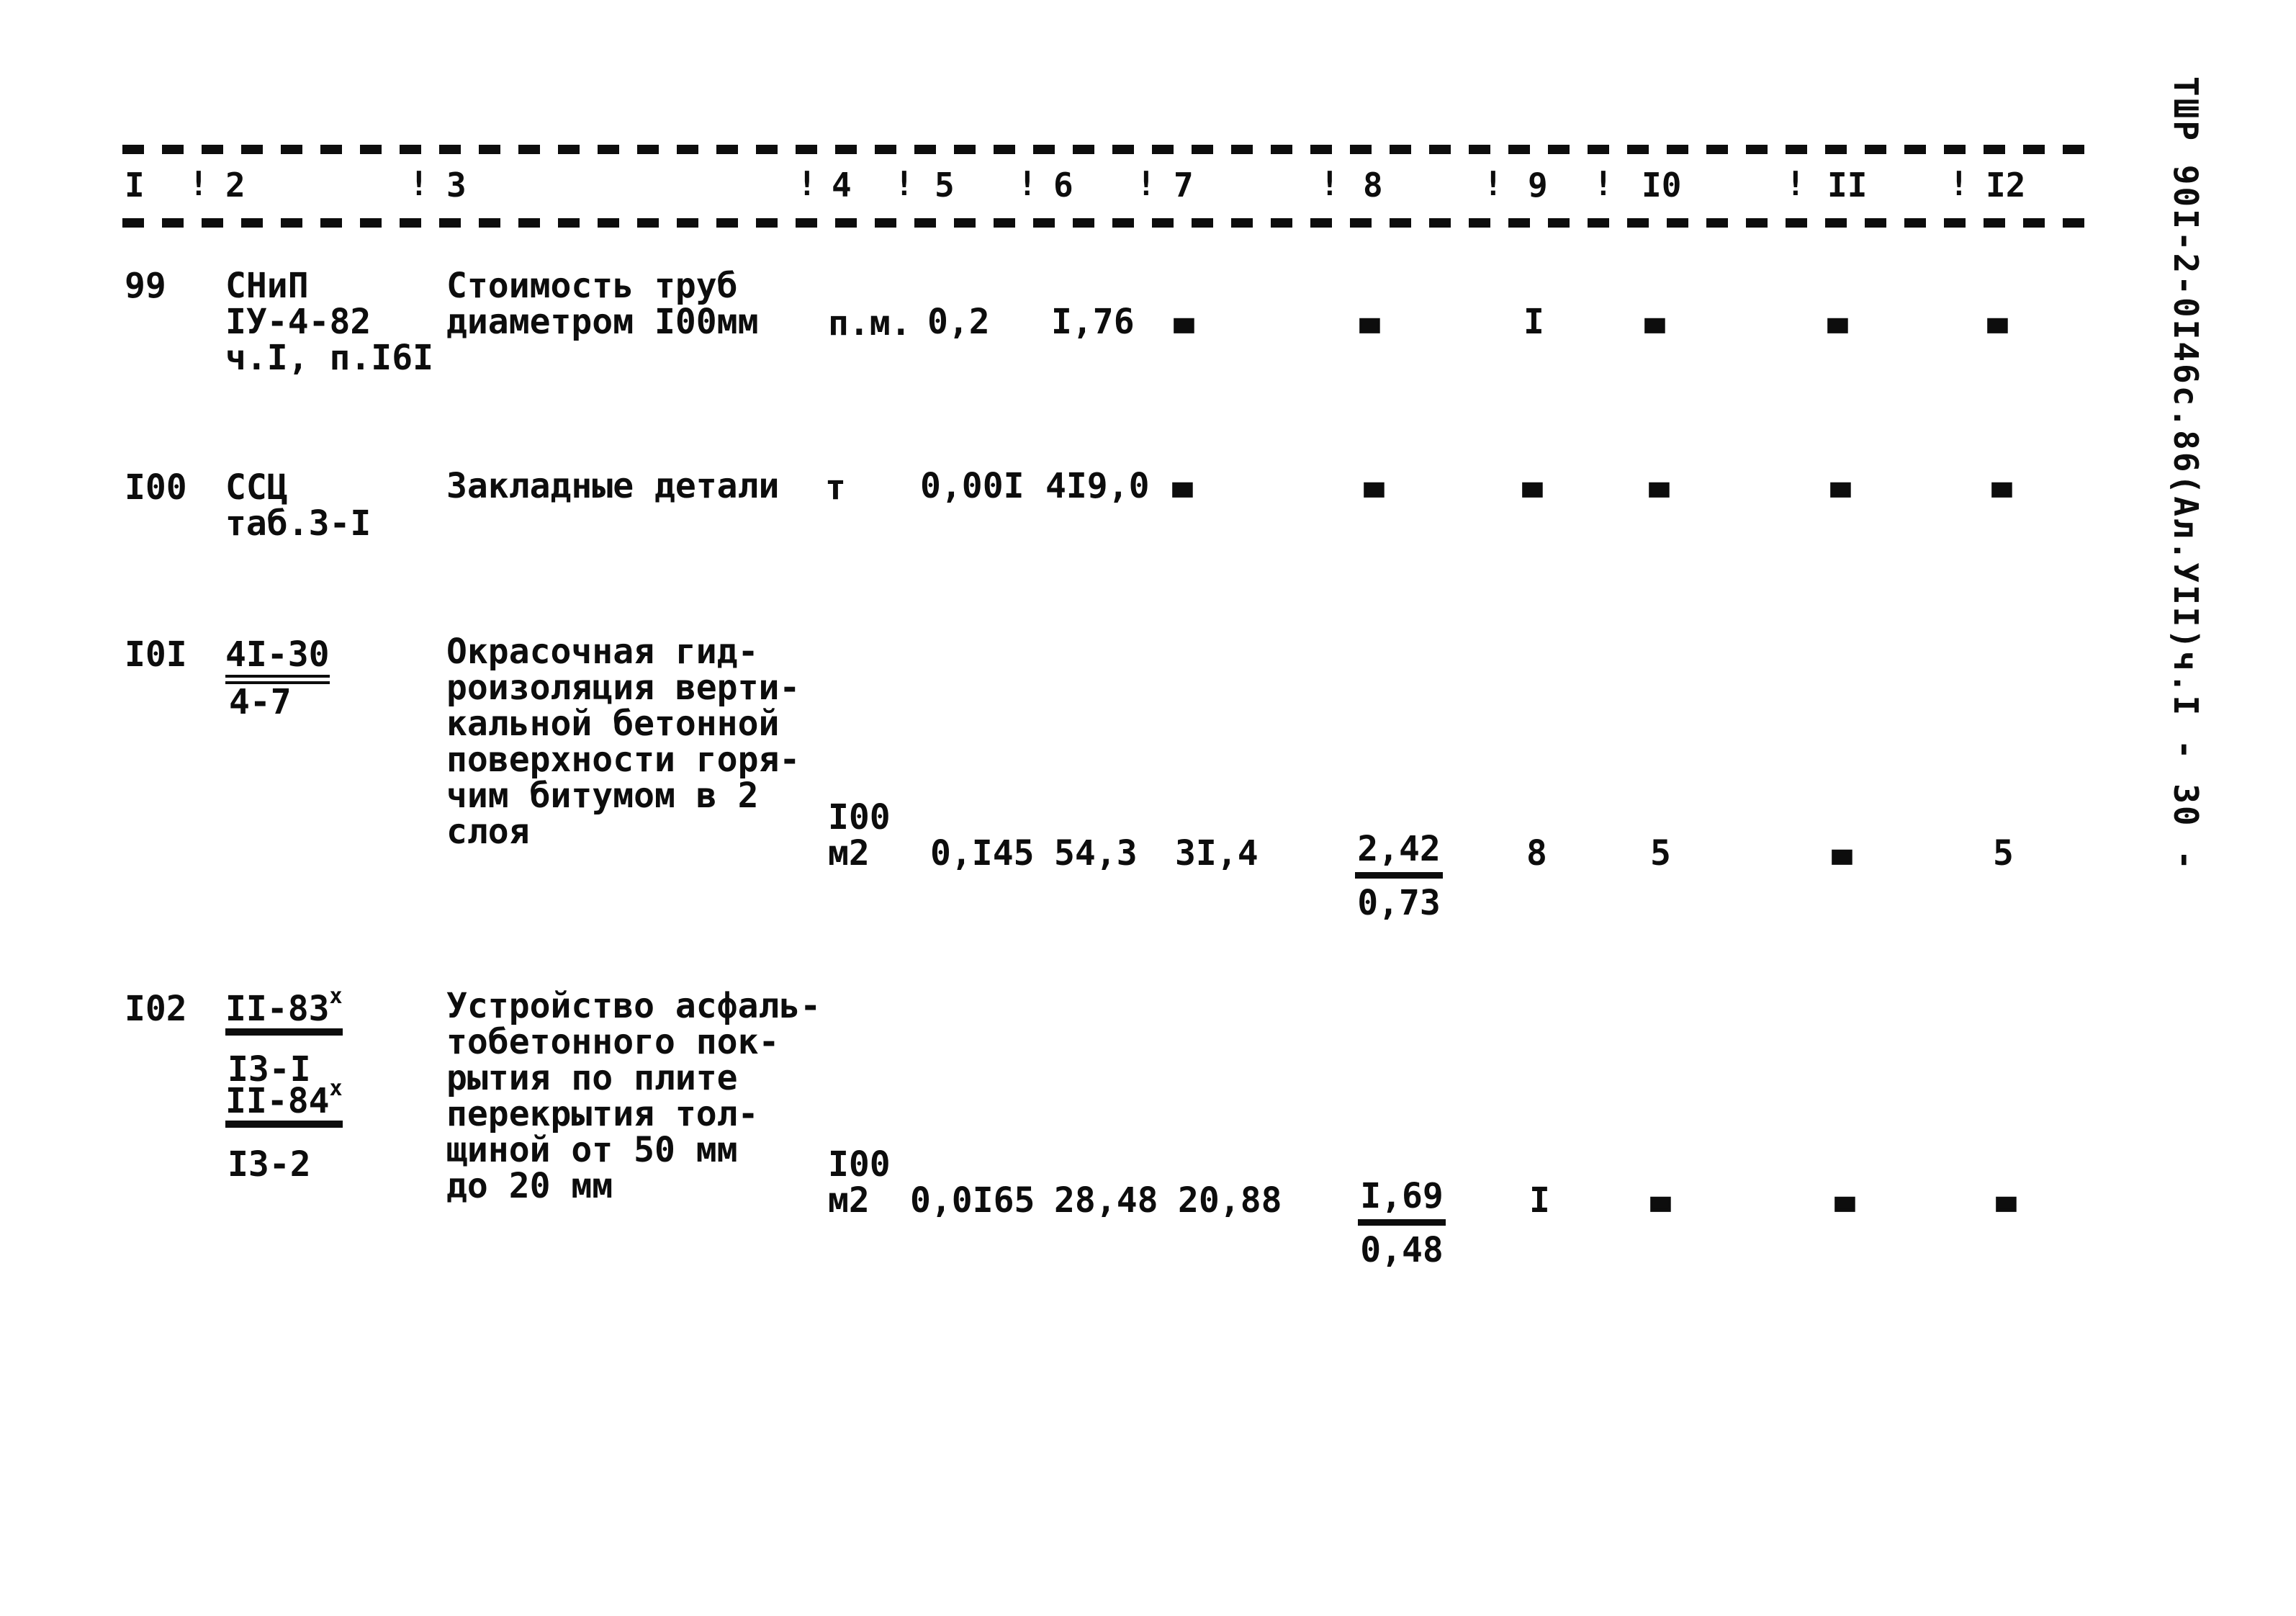  I want to click on row-101-work-name-line: роизоляция верти-, so click(624, 688).